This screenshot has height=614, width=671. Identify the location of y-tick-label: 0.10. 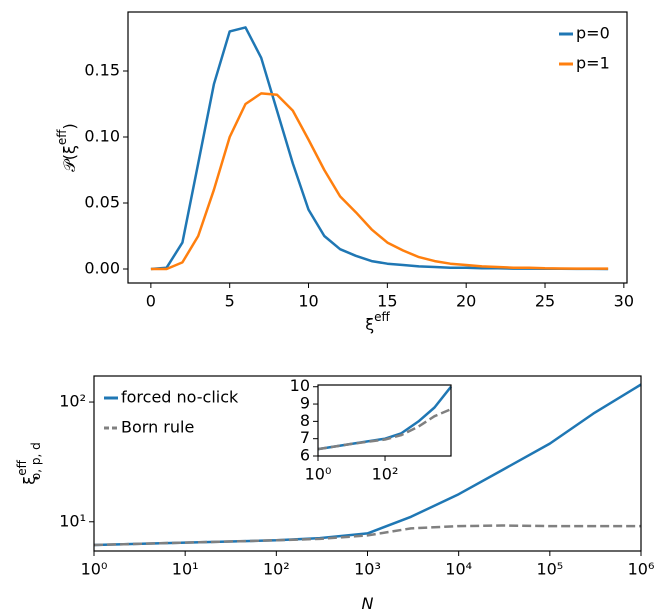
(102, 136).